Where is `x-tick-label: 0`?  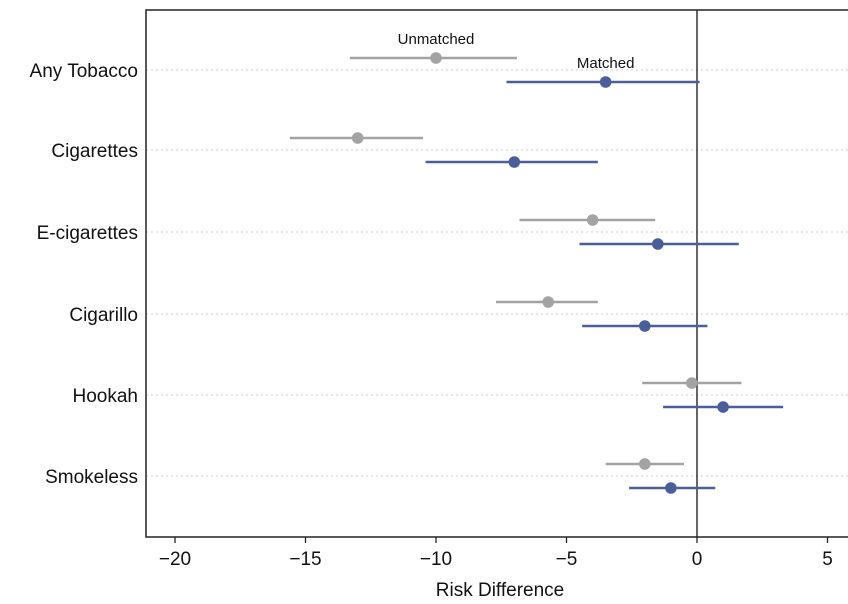 x-tick-label: 0 is located at coordinates (697, 559).